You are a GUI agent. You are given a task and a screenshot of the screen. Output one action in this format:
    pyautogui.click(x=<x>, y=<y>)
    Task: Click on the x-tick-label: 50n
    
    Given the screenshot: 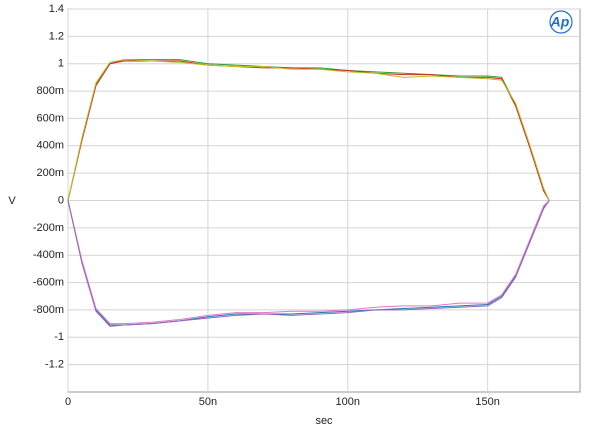 What is the action you would take?
    pyautogui.click(x=208, y=402)
    